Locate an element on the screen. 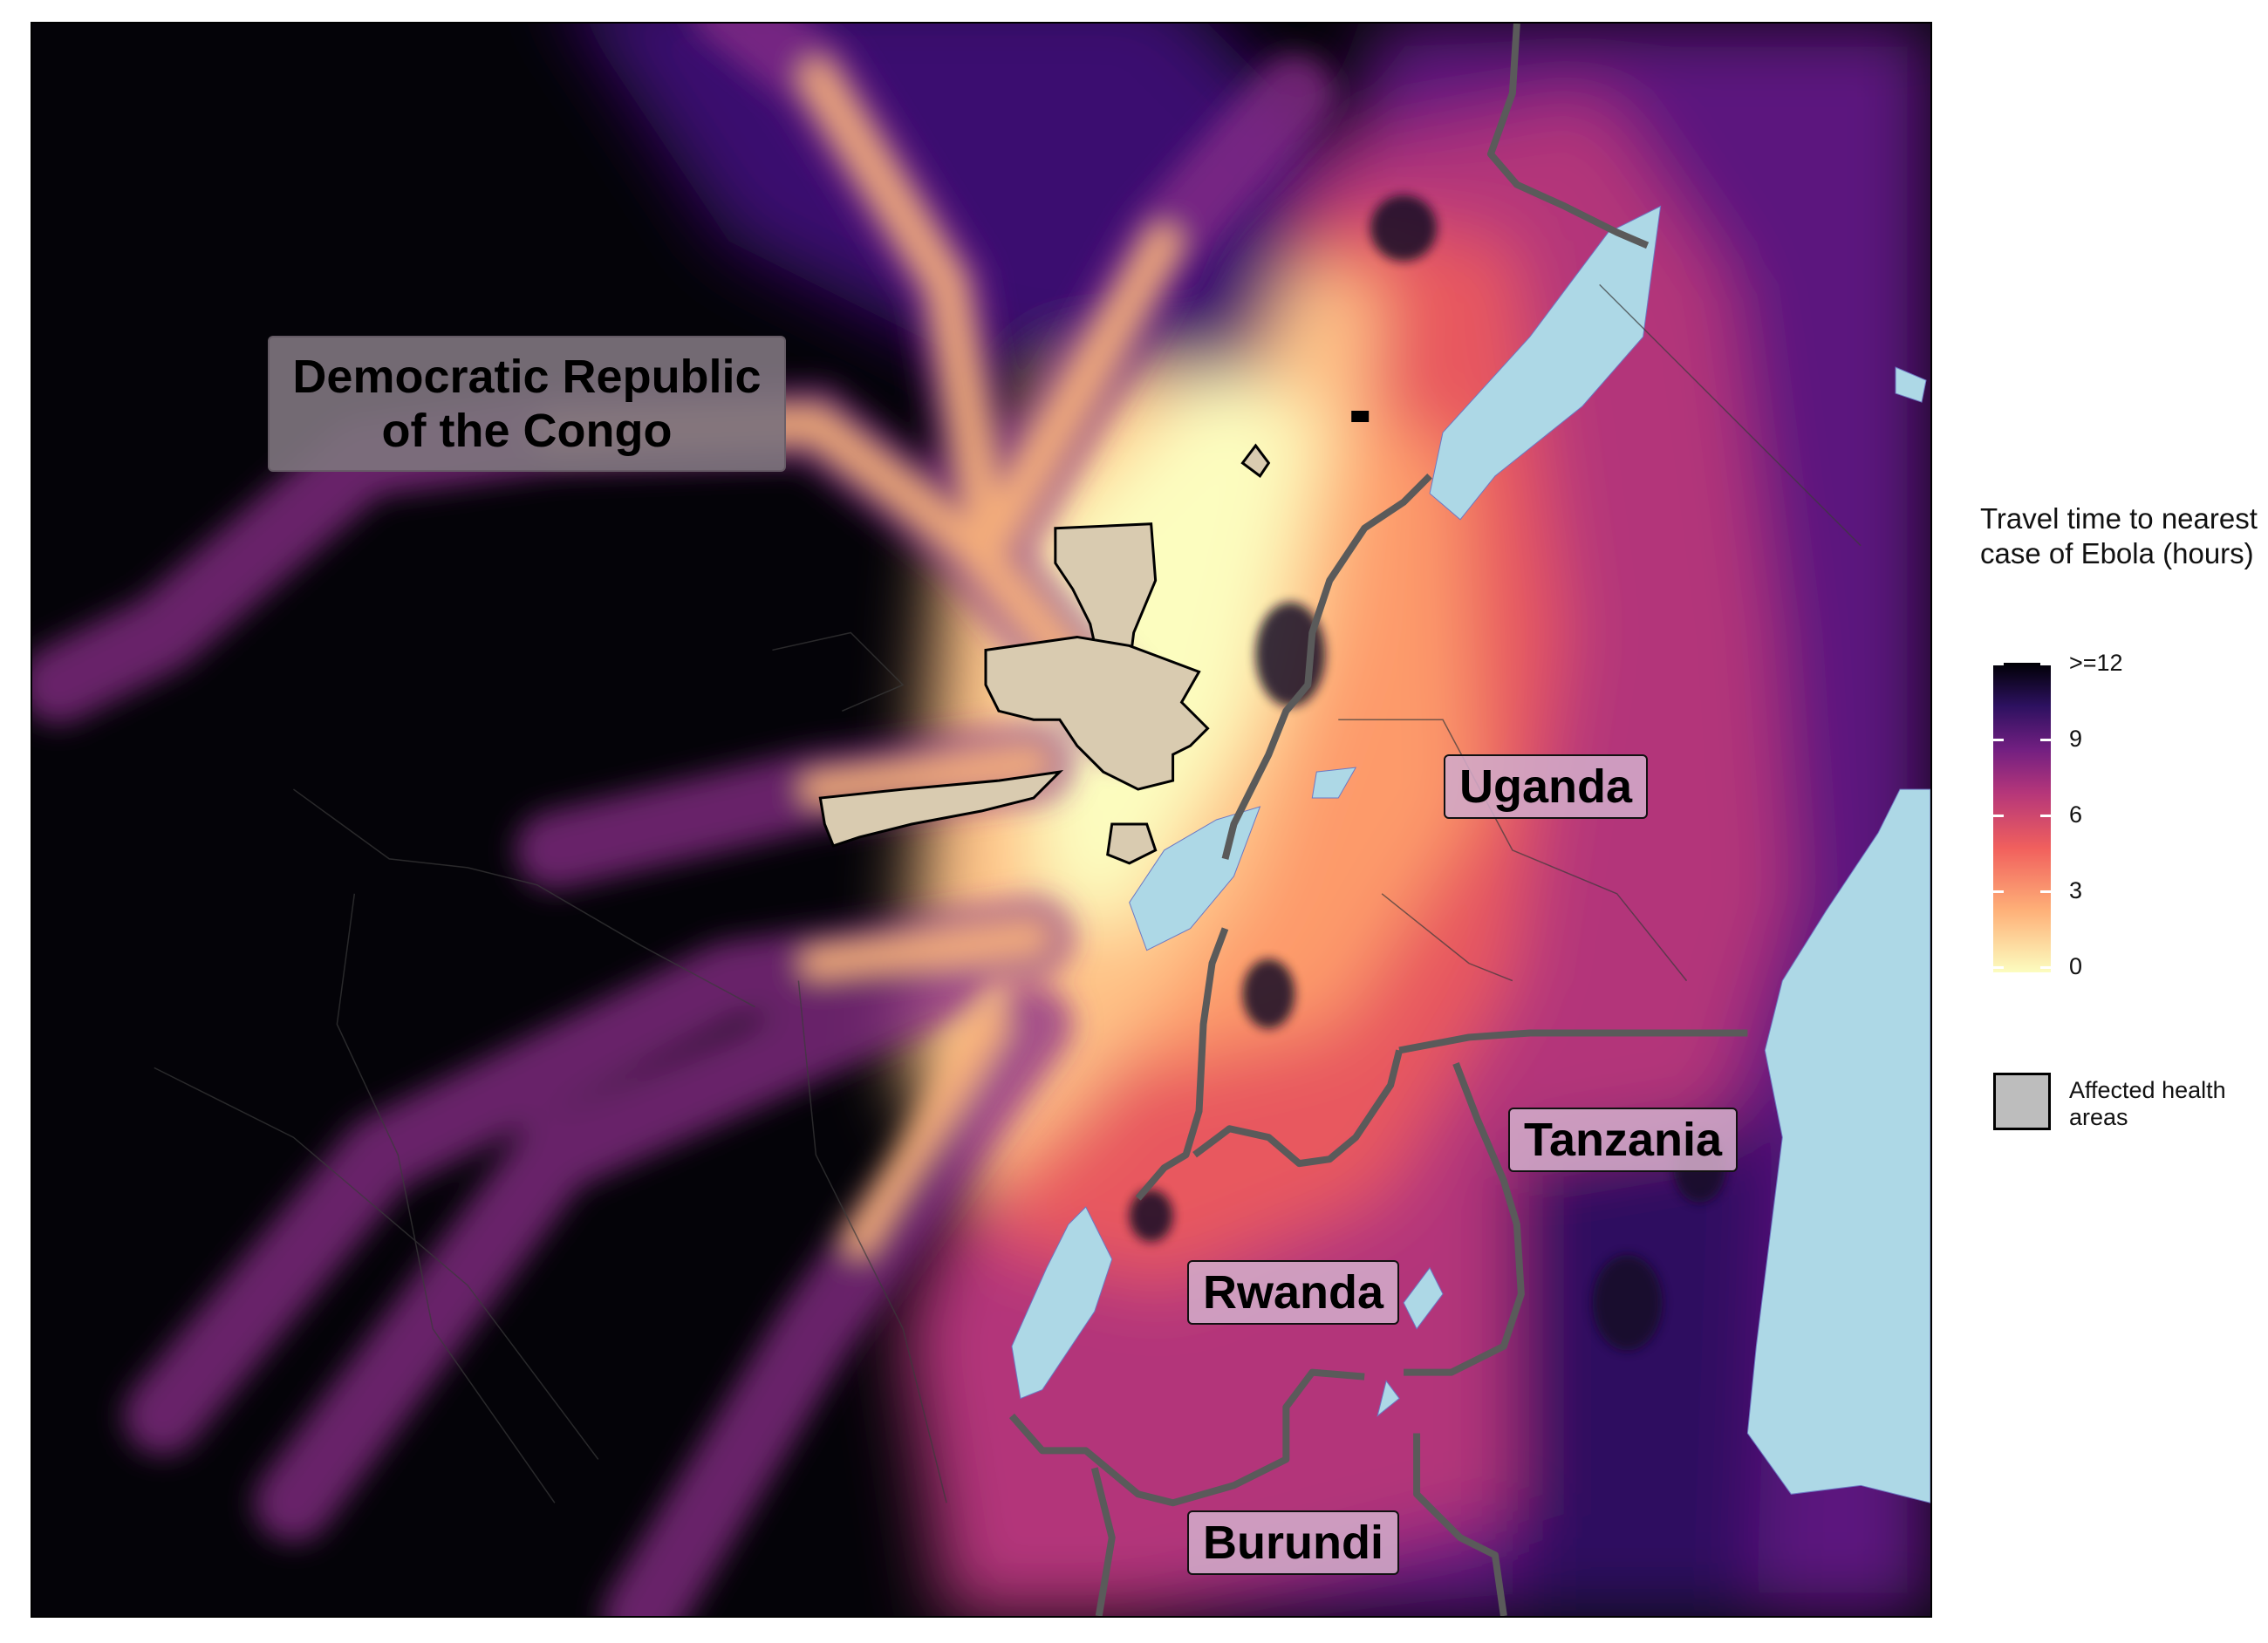  rwanda-burundi-border is located at coordinates (1186, 1437).